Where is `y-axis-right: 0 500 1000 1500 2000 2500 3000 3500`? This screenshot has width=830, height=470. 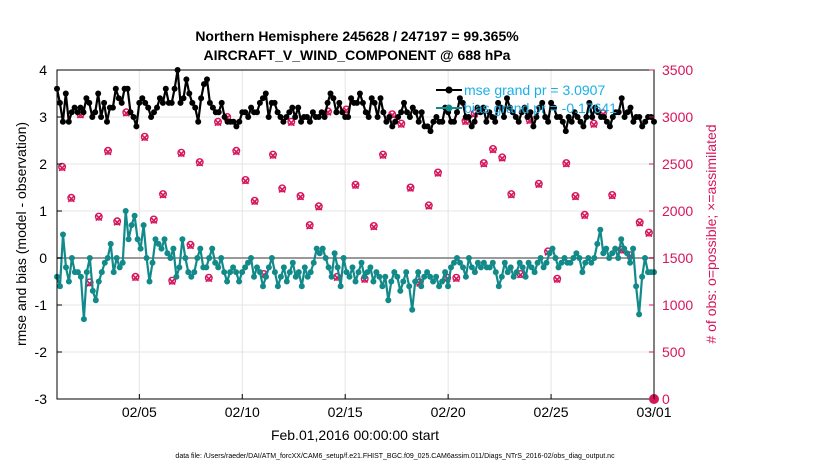 y-axis-right: 0 500 1000 1500 2000 2500 3000 3500 is located at coordinates (671, 234).